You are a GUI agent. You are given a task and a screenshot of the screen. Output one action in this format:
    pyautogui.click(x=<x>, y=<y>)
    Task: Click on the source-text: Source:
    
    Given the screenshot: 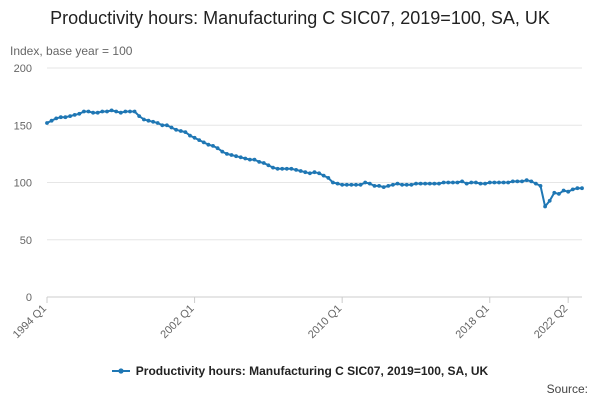 What is the action you would take?
    pyautogui.click(x=567, y=389)
    